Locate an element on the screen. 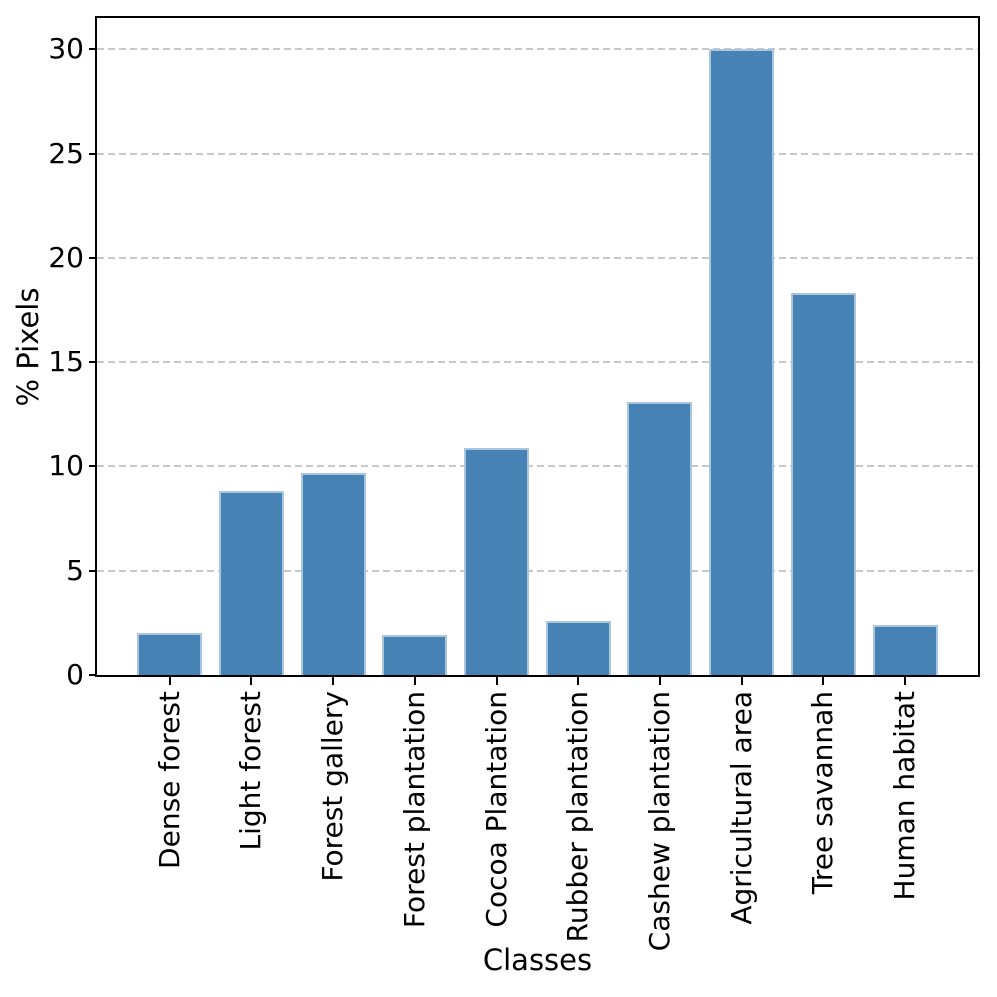  x-tick-label: Light forest is located at coordinates (251, 771).